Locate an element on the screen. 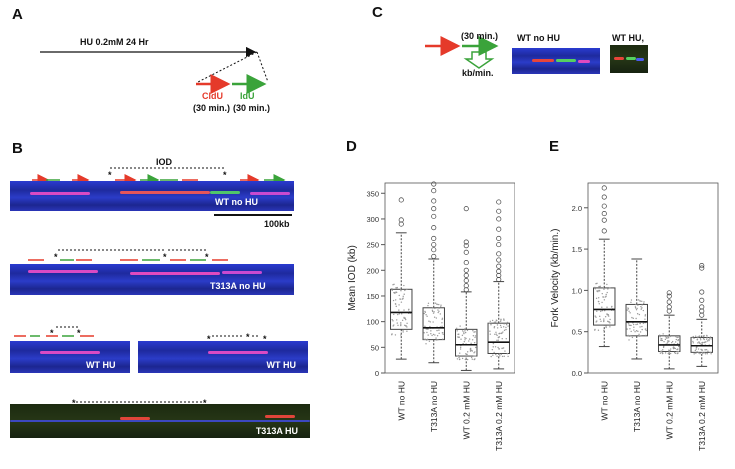  x-tick-label: T313A no HU is located at coordinates (434, 406).